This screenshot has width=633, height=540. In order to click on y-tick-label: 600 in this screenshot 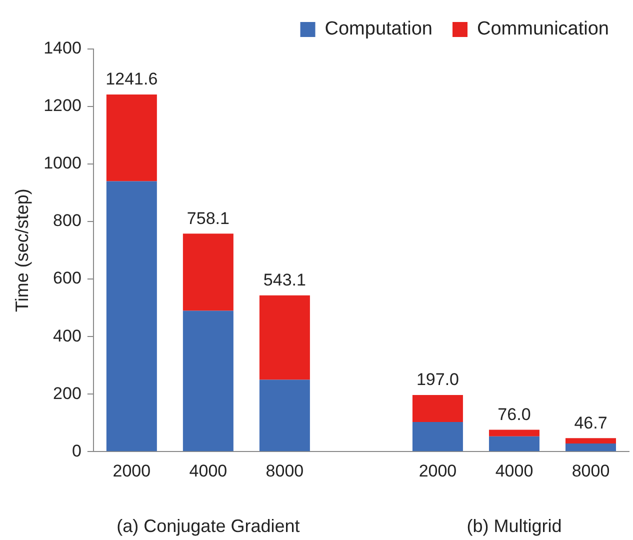, I will do `click(67, 278)`.